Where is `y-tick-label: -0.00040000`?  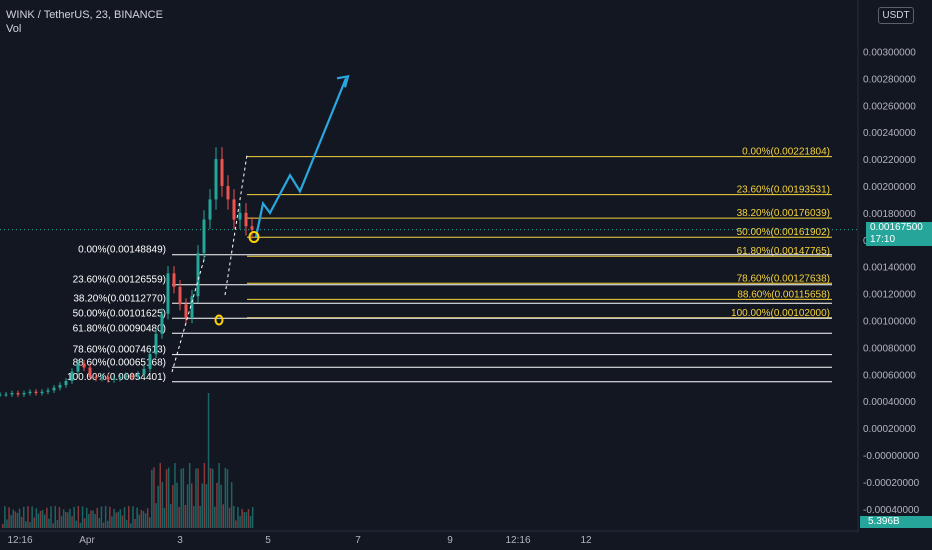 y-tick-label: -0.00040000 is located at coordinates (891, 510).